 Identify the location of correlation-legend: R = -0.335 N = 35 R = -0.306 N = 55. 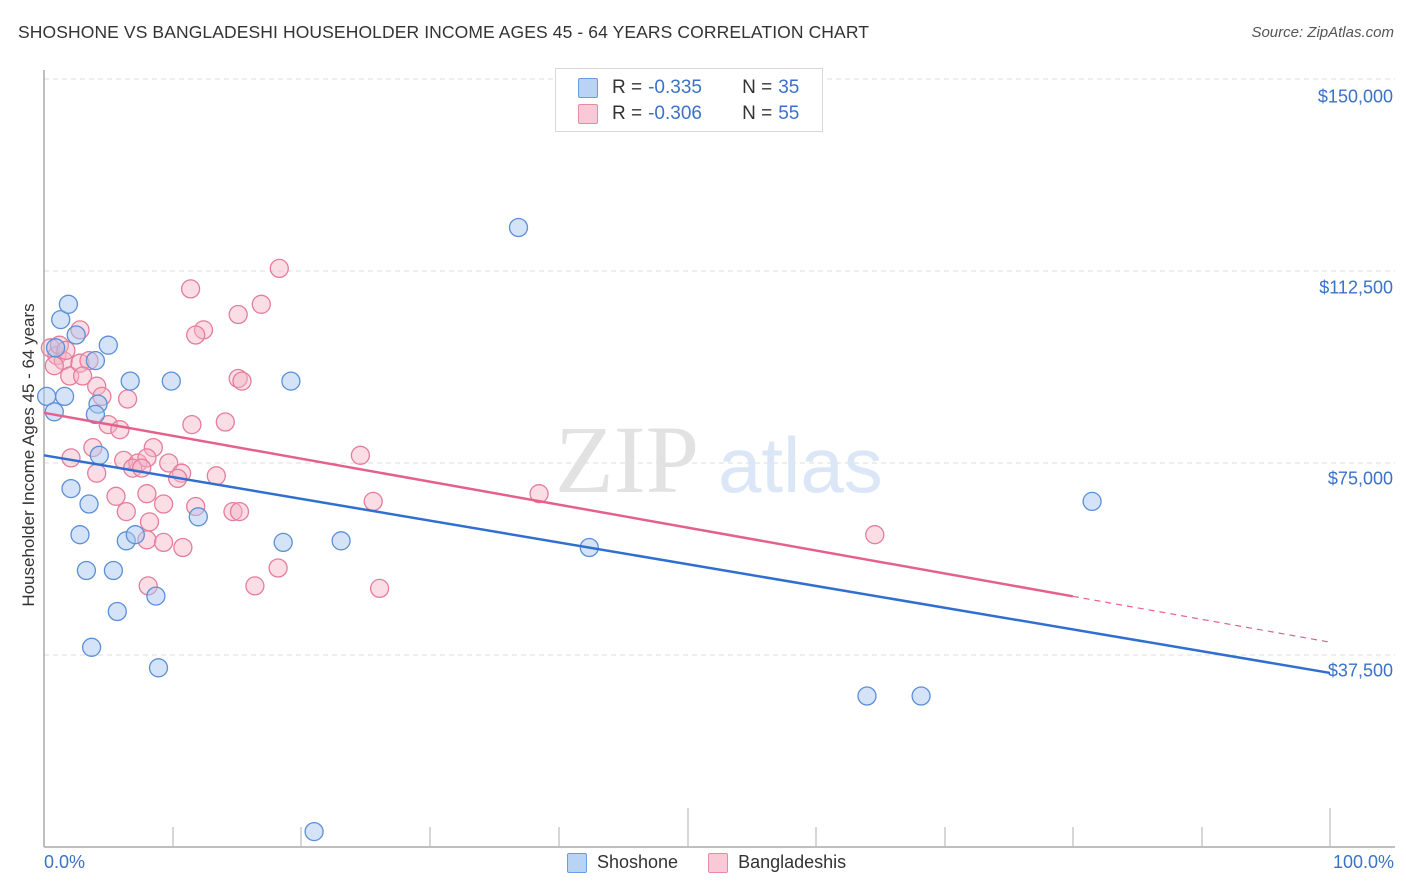
(689, 100).